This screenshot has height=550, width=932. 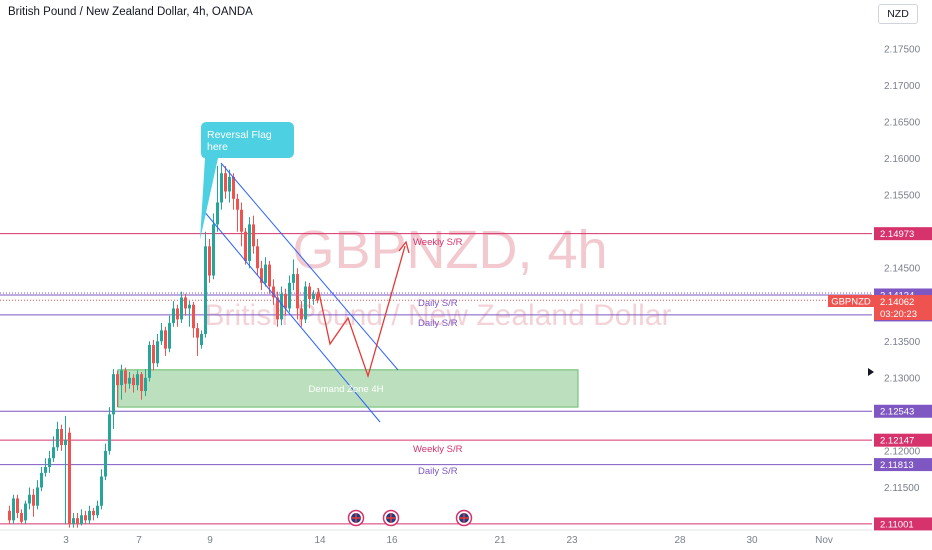 I want to click on daily-sr-label-lower: Daily S/R, so click(x=438, y=323).